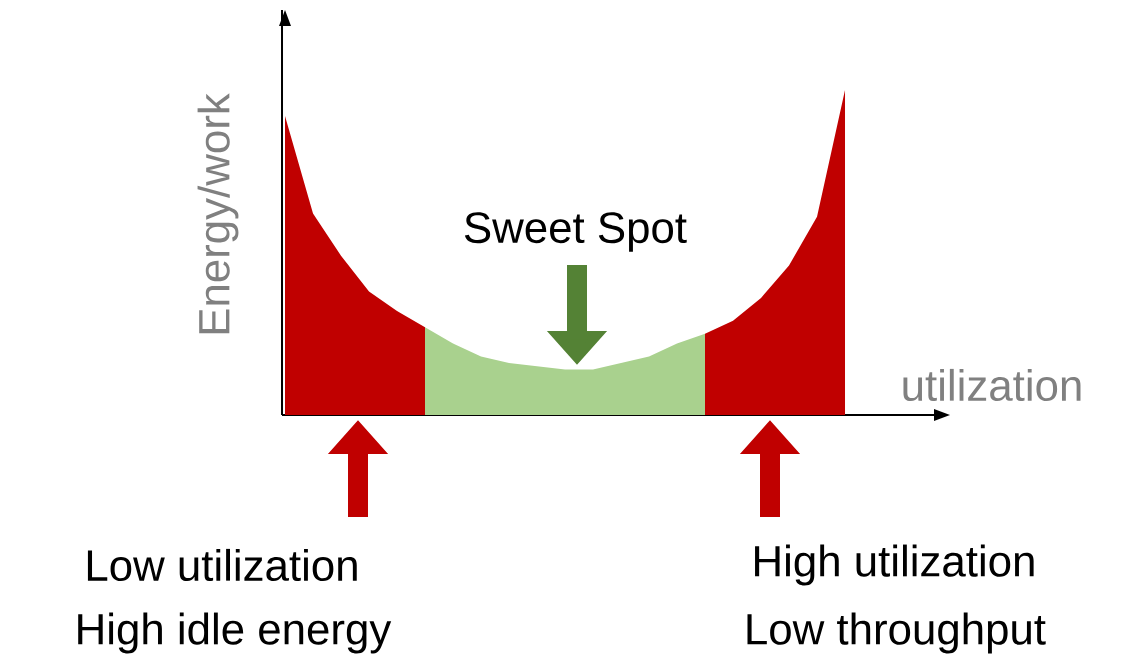  What do you see at coordinates (575, 232) in the screenshot?
I see `annotation: Sweet Spot` at bounding box center [575, 232].